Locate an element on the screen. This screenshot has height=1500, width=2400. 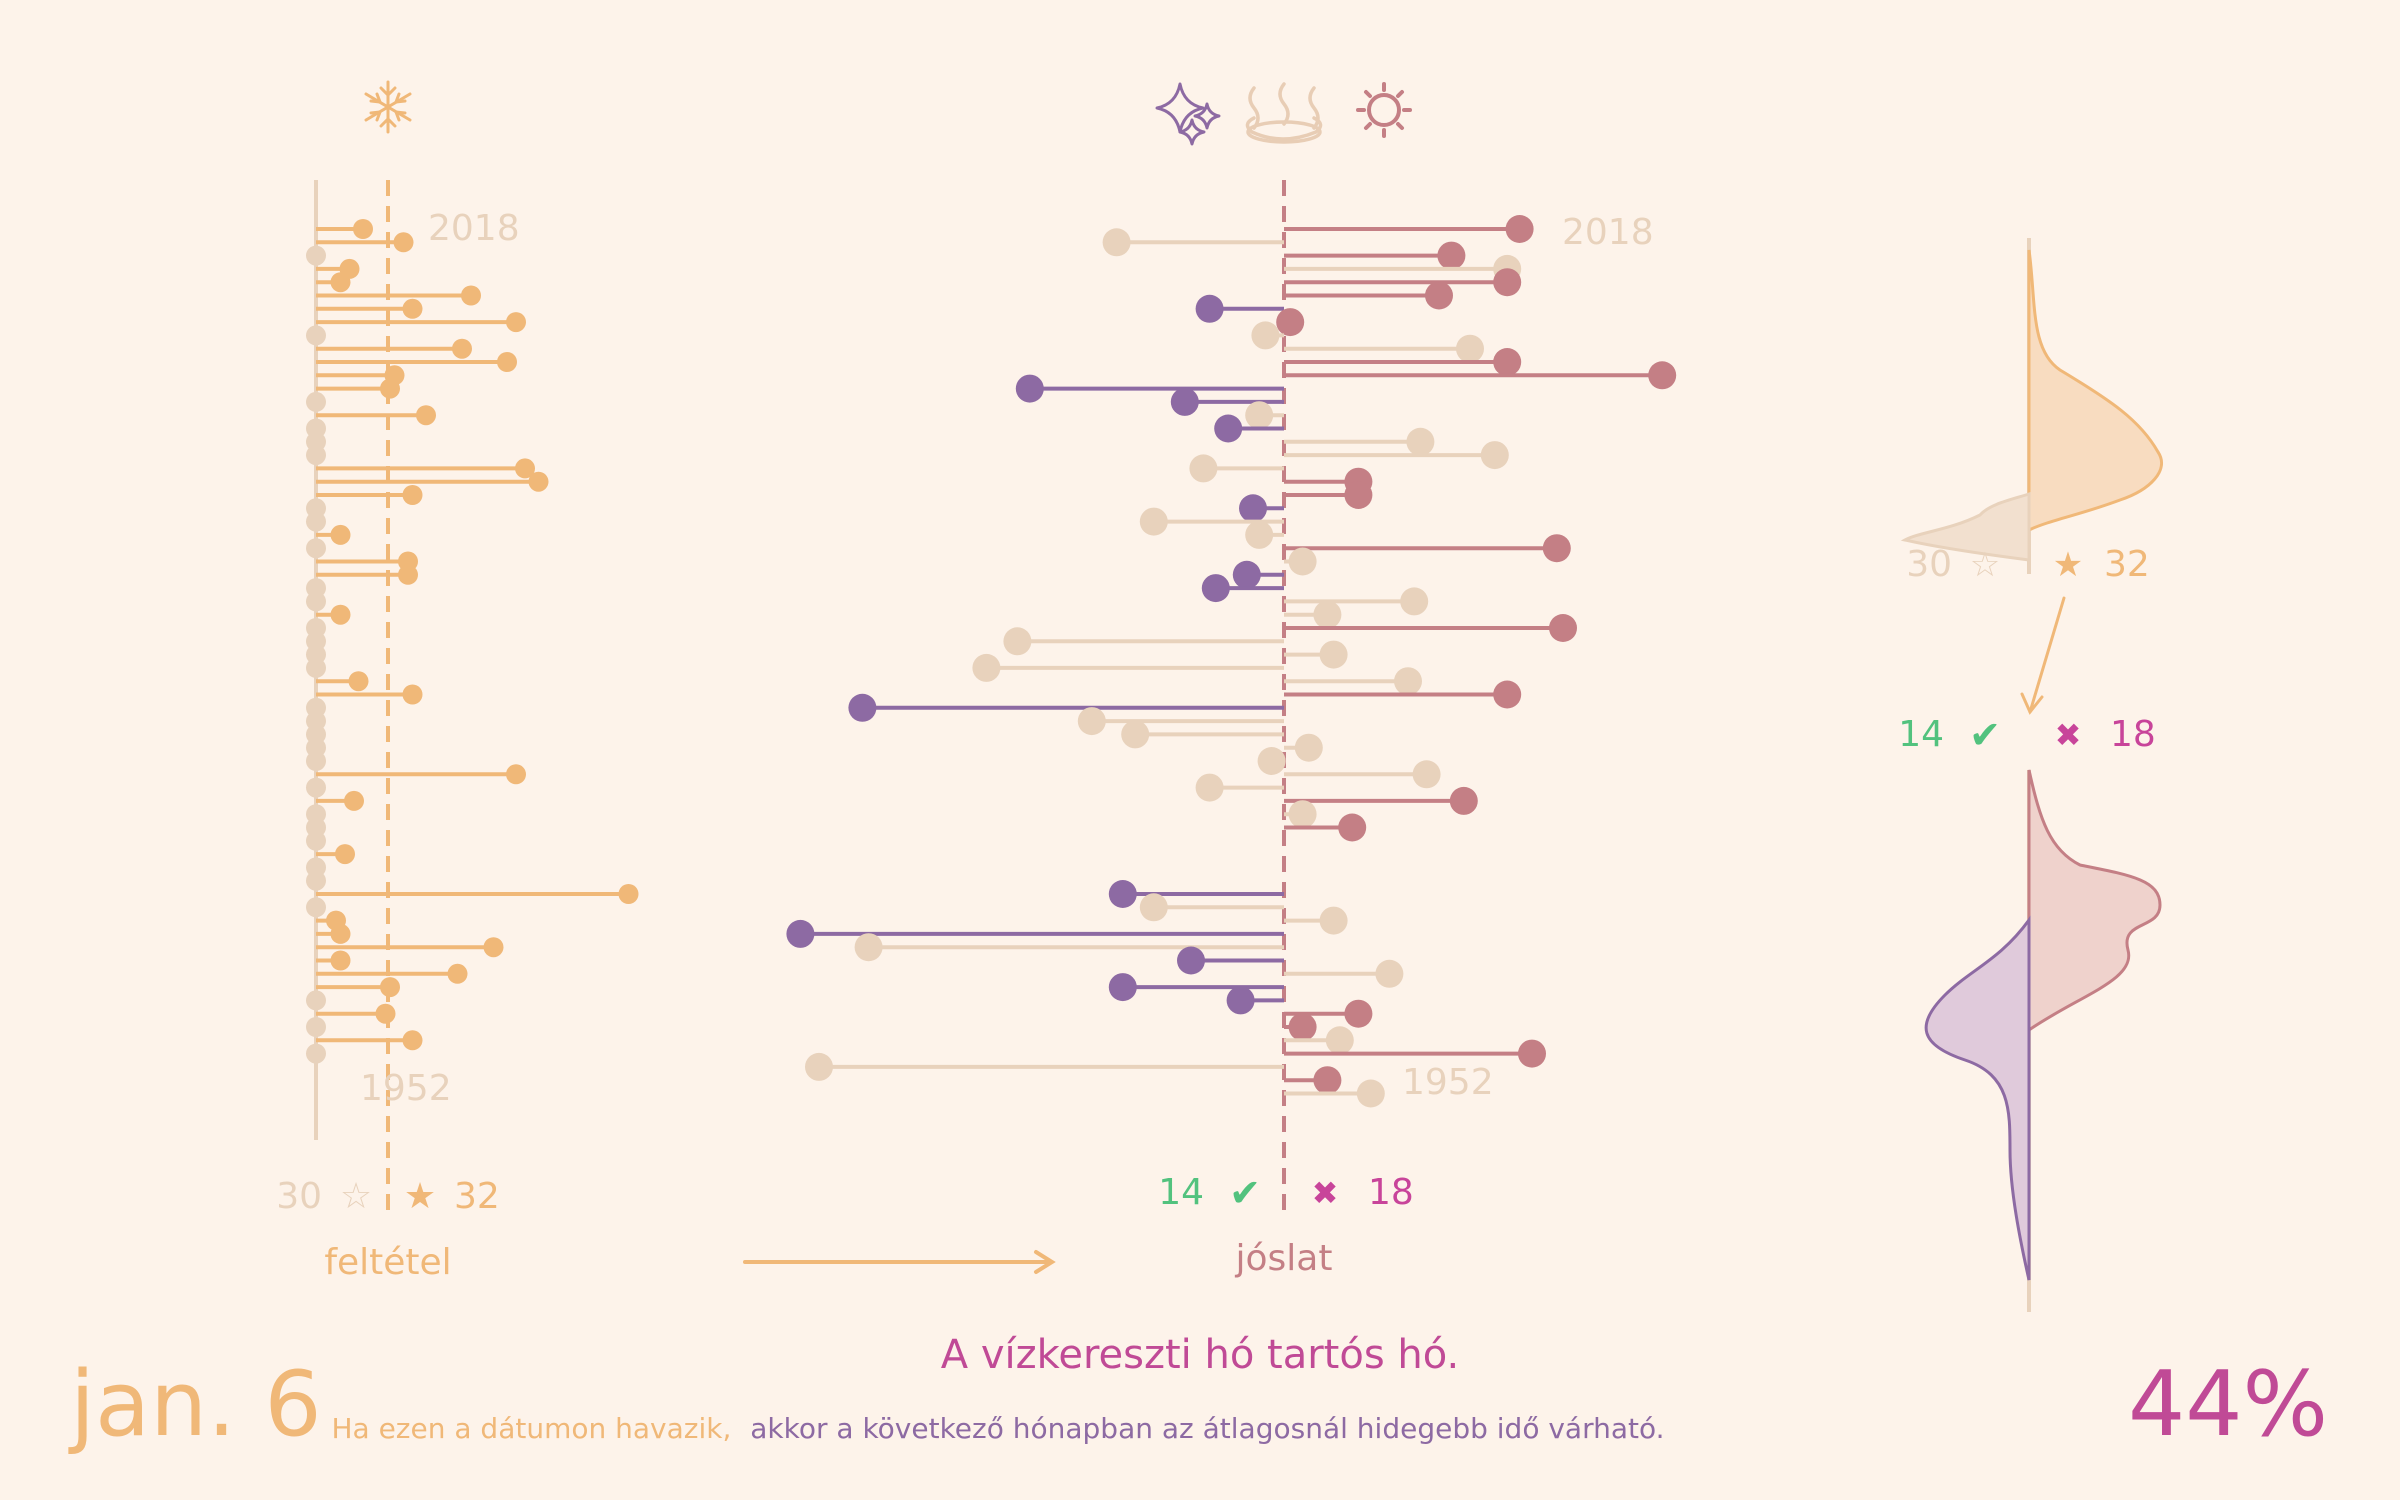
flow-arrow is located at coordinates (899, 1262).